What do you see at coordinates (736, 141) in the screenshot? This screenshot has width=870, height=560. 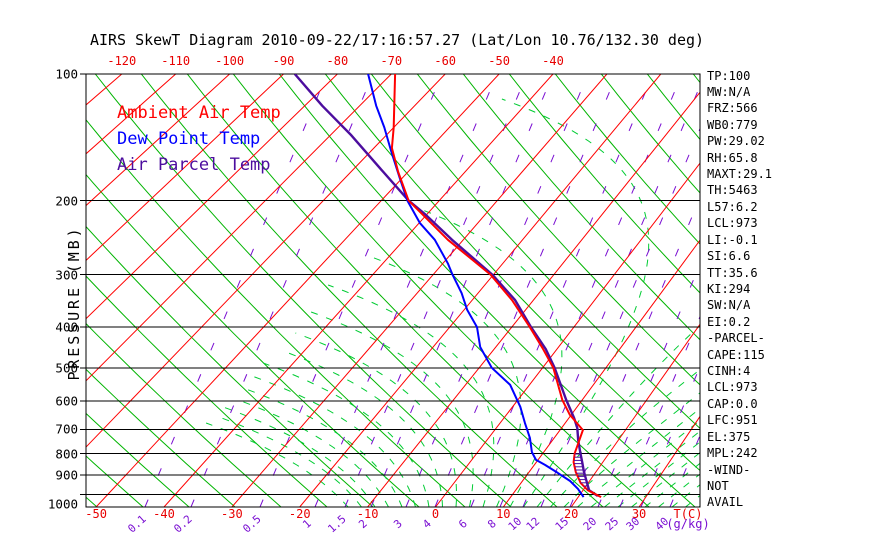 I see `stats-line: PW:29.02` at bounding box center [736, 141].